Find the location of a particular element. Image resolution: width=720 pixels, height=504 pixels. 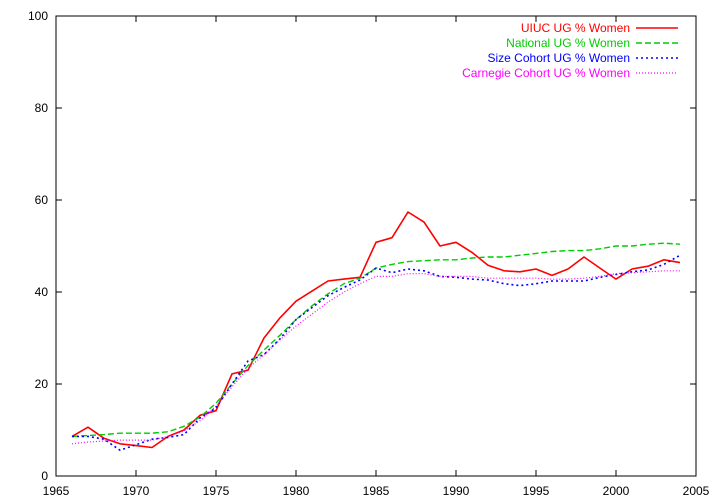

y-tick-label: 60 is located at coordinates (42, 200).